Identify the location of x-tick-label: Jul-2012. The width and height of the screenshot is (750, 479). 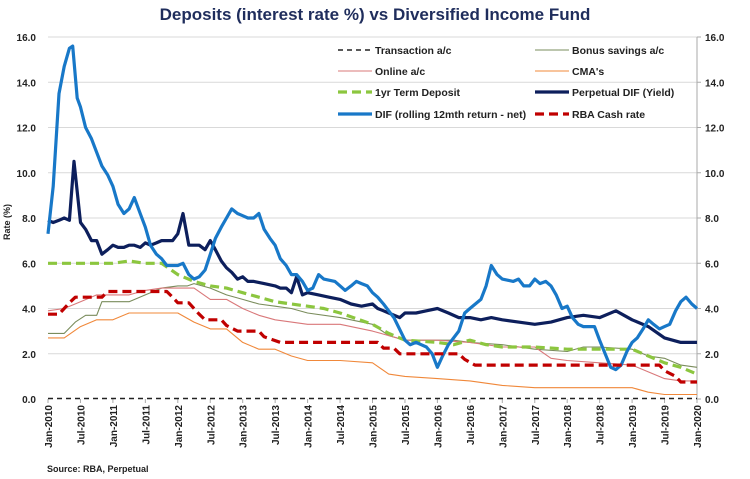
(211, 425).